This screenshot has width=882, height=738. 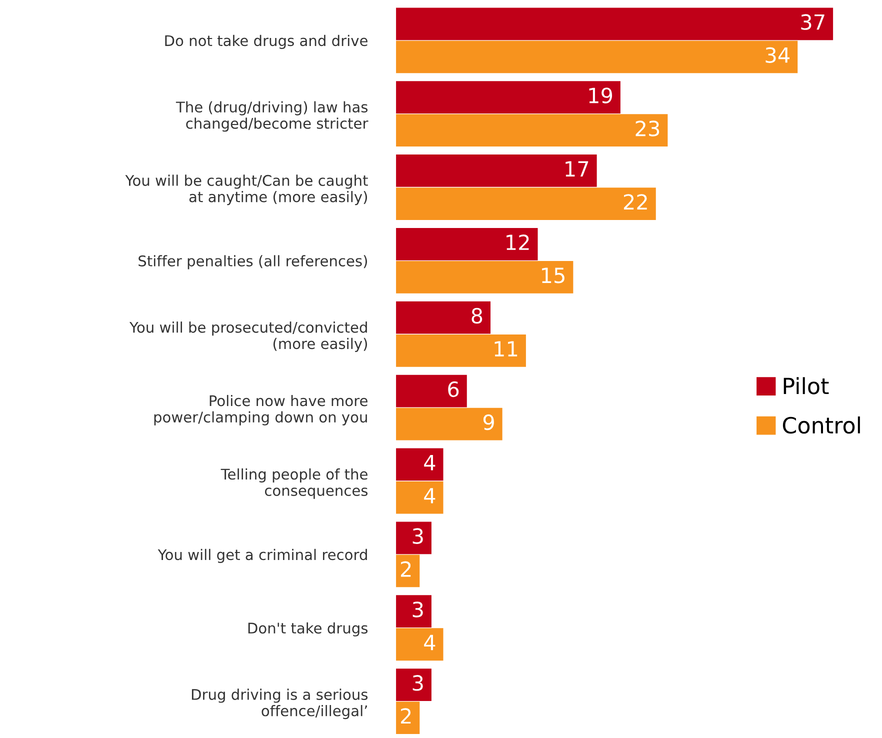 What do you see at coordinates (517, 242) in the screenshot?
I see `data-label: 12` at bounding box center [517, 242].